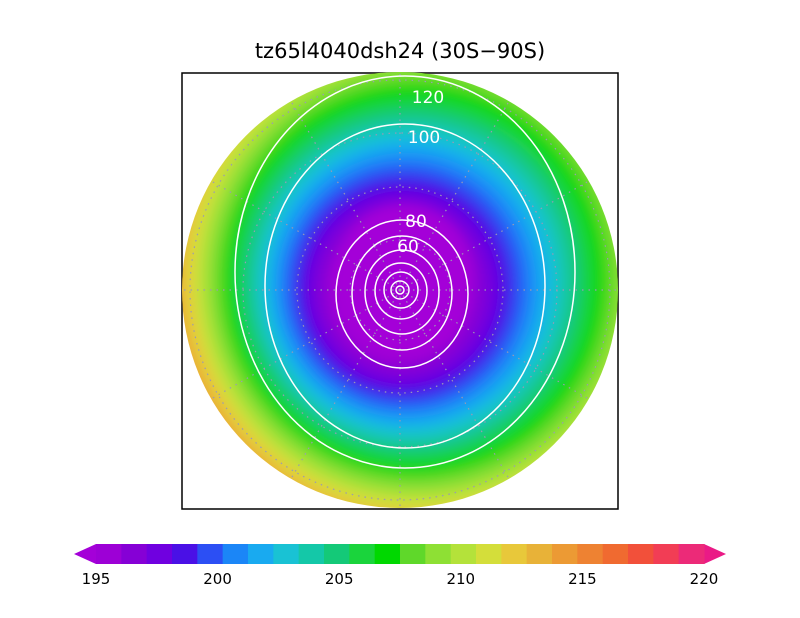 This screenshot has height=618, width=800. I want to click on colorbar: 195 200 205 210 215 220, so click(400, 566).